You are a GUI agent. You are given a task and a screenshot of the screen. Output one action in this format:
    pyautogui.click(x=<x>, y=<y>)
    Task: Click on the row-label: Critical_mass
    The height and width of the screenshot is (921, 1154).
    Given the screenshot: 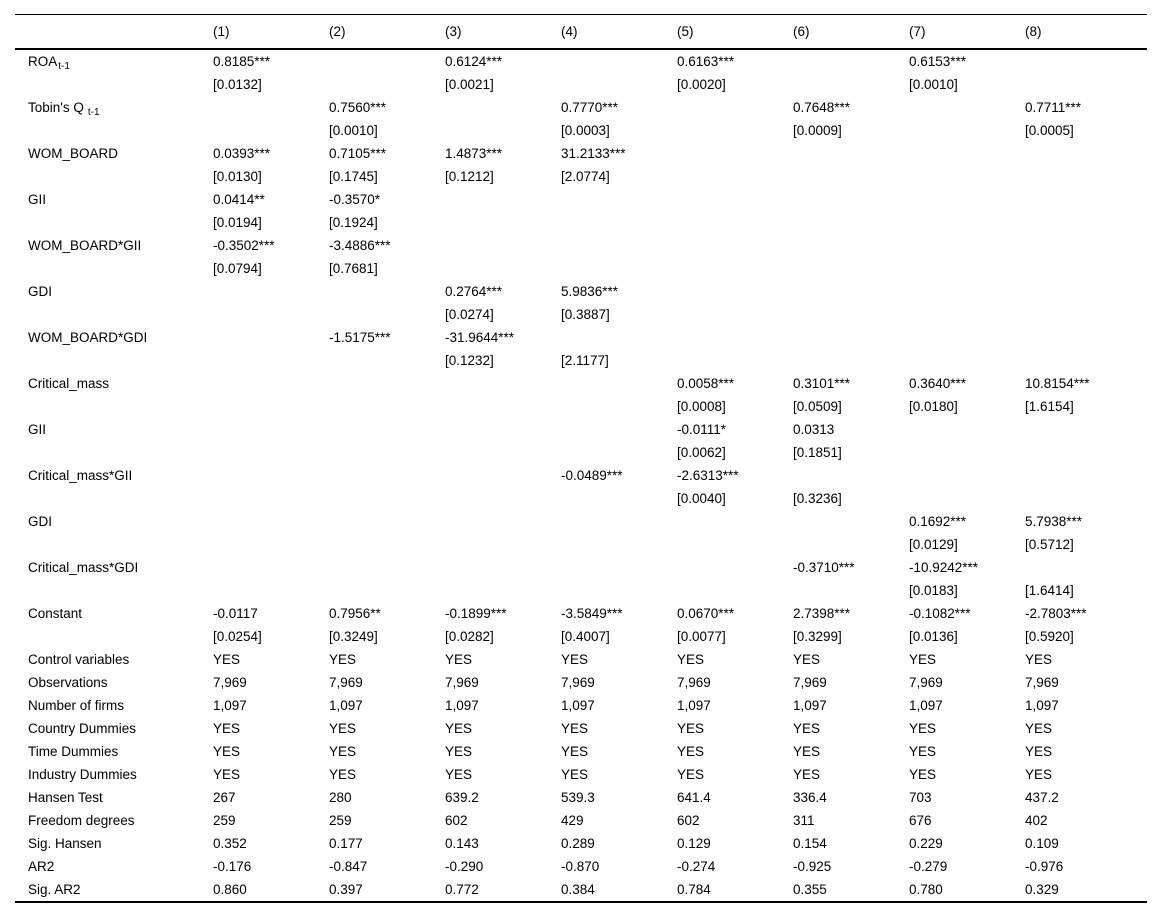 What is the action you would take?
    pyautogui.click(x=114, y=383)
    